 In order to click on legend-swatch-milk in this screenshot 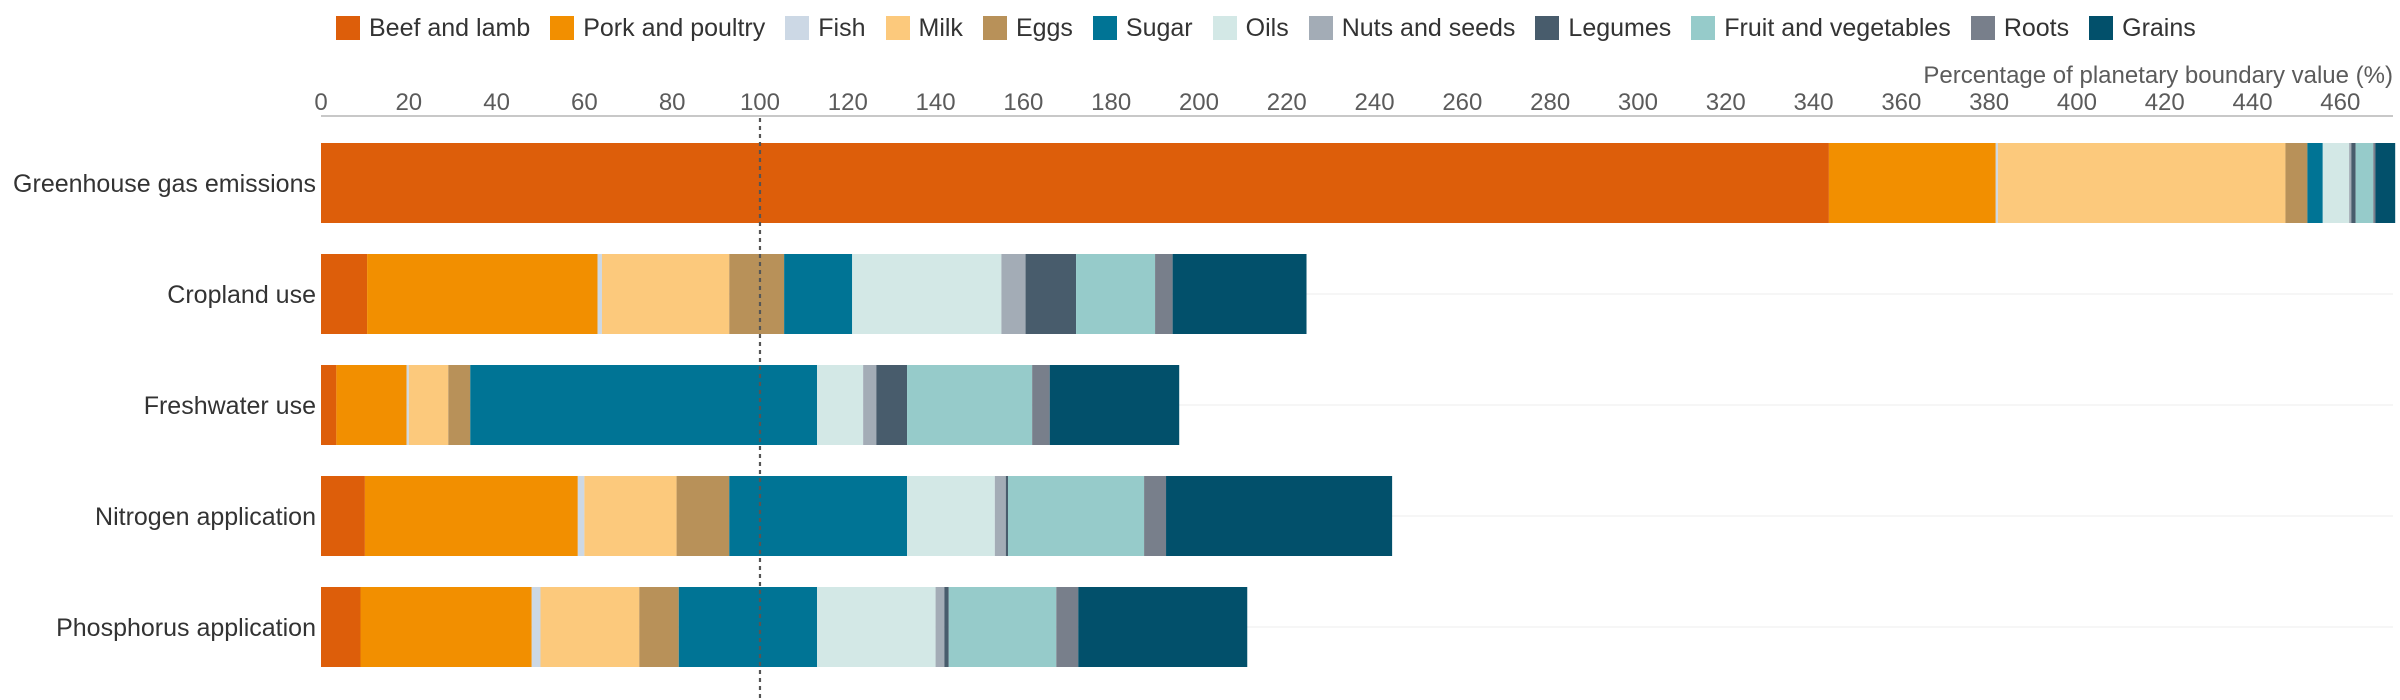, I will do `click(897, 28)`.